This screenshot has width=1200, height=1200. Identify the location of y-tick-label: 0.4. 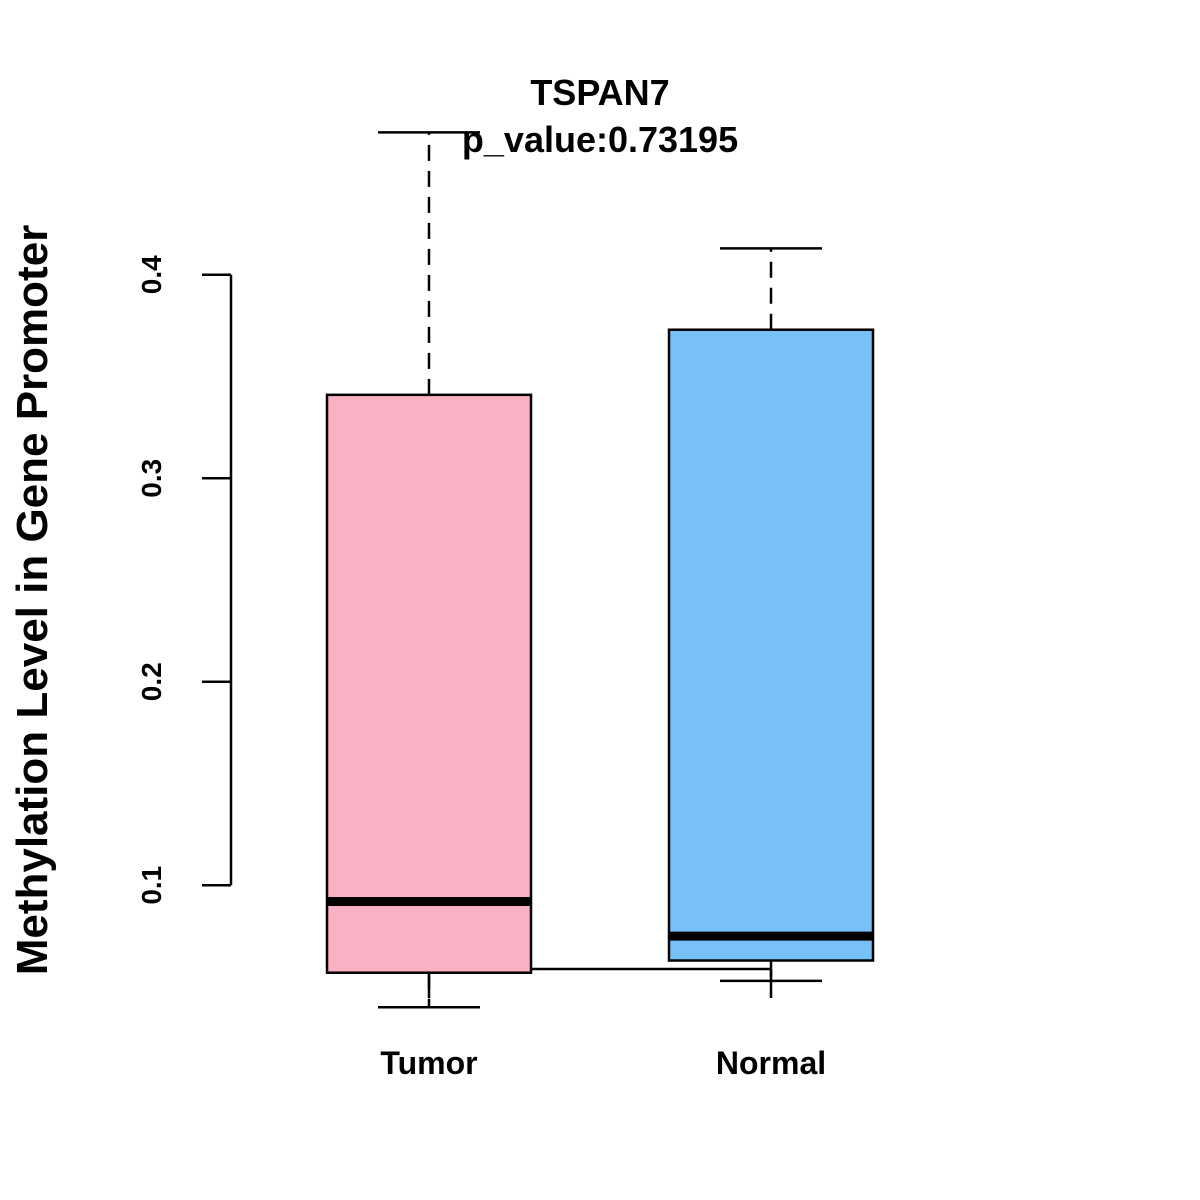
(151, 274).